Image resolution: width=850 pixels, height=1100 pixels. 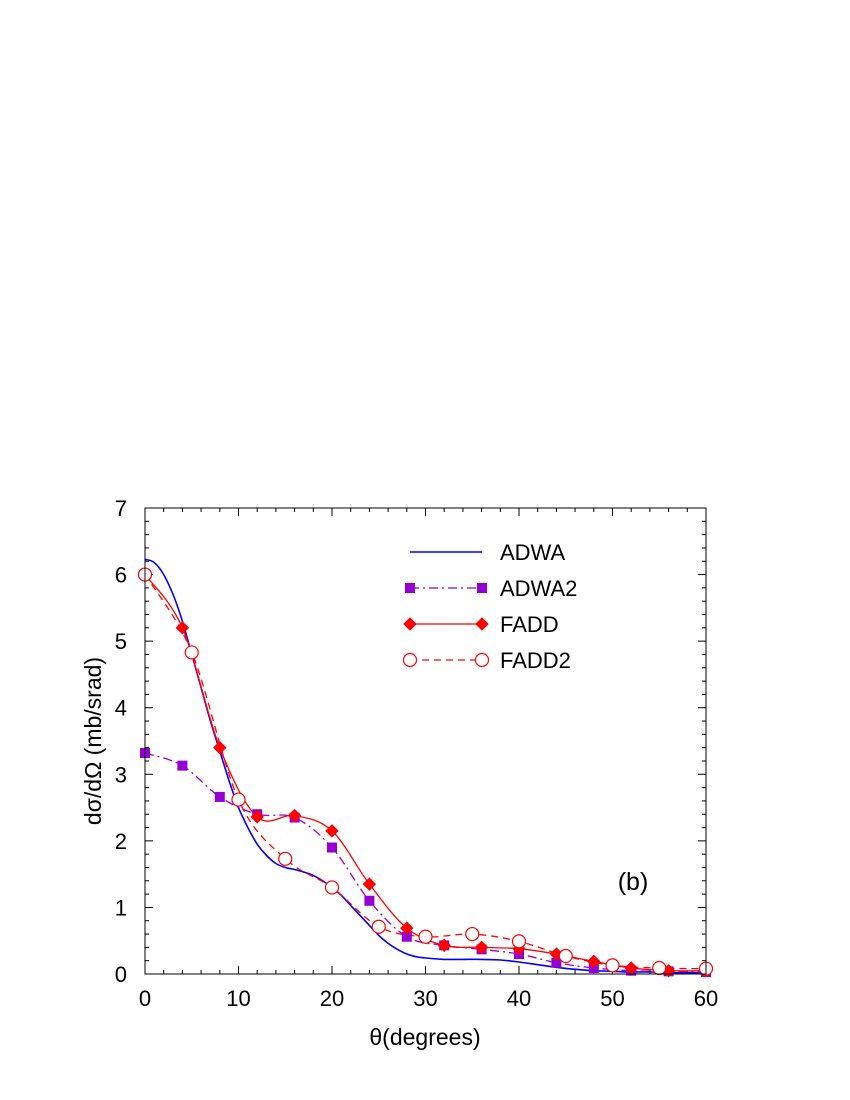 What do you see at coordinates (93, 741) in the screenshot?
I see `y-axis-title: dσ/dΩ (mb/srad)` at bounding box center [93, 741].